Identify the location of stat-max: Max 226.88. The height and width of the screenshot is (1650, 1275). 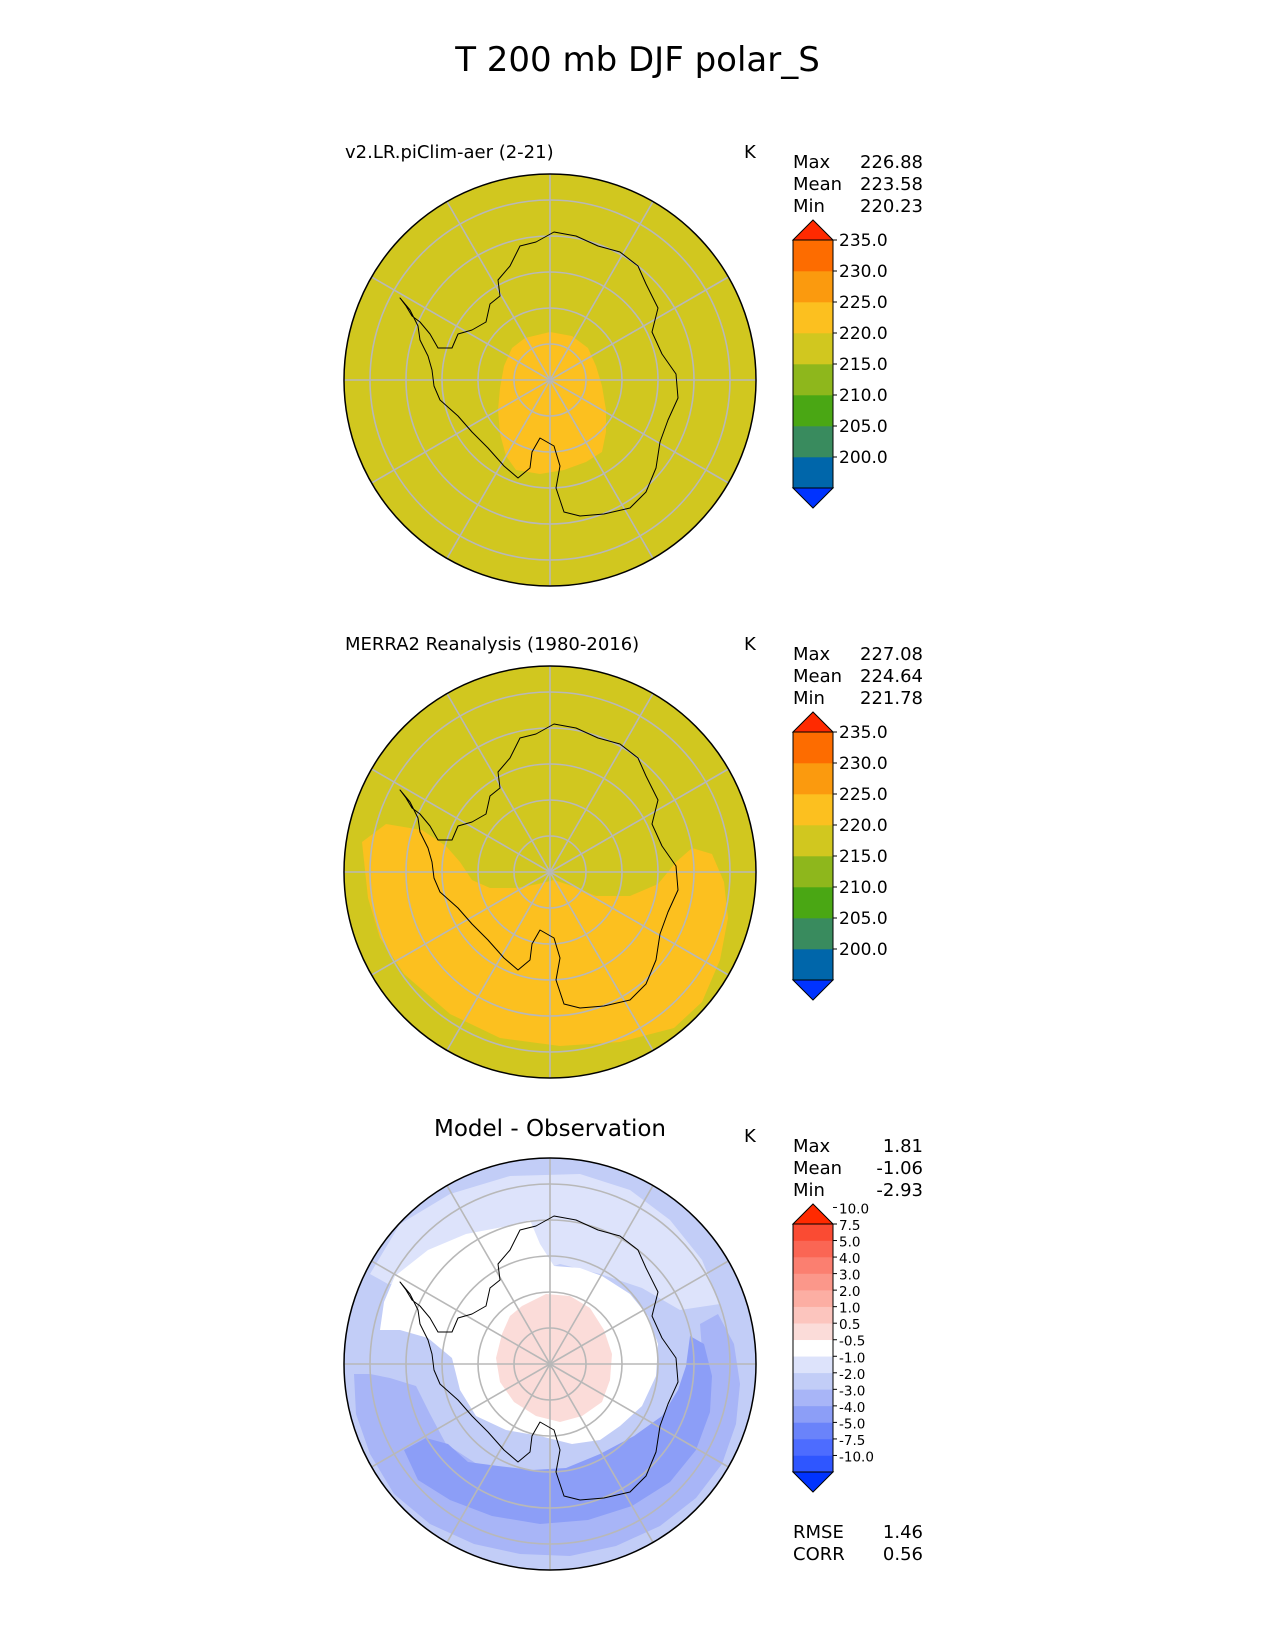
(858, 162).